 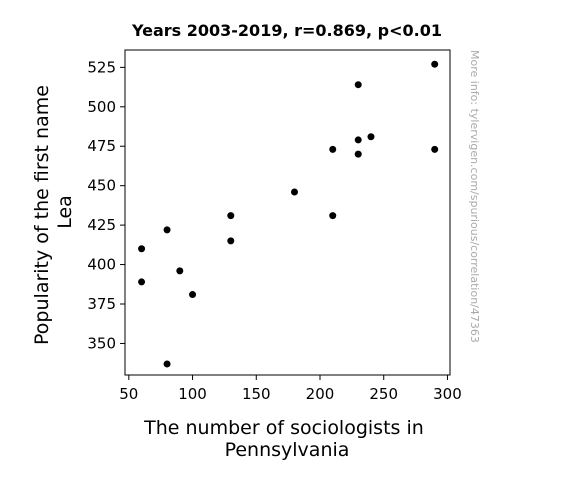 I want to click on x-tick-label: 100, so click(x=192, y=394).